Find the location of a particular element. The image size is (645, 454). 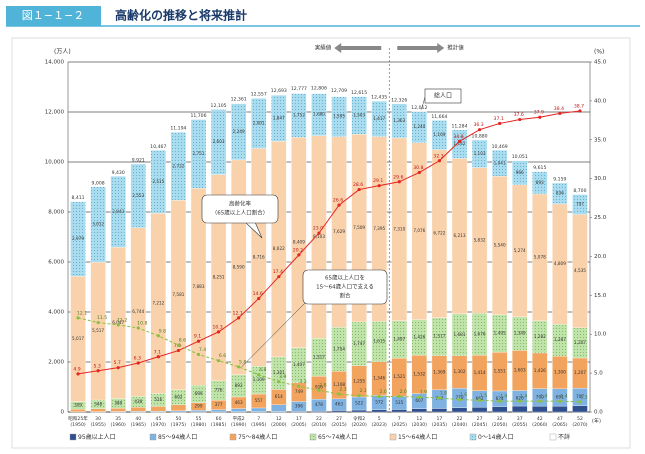

line-value-label: 30.8 is located at coordinates (418, 168).